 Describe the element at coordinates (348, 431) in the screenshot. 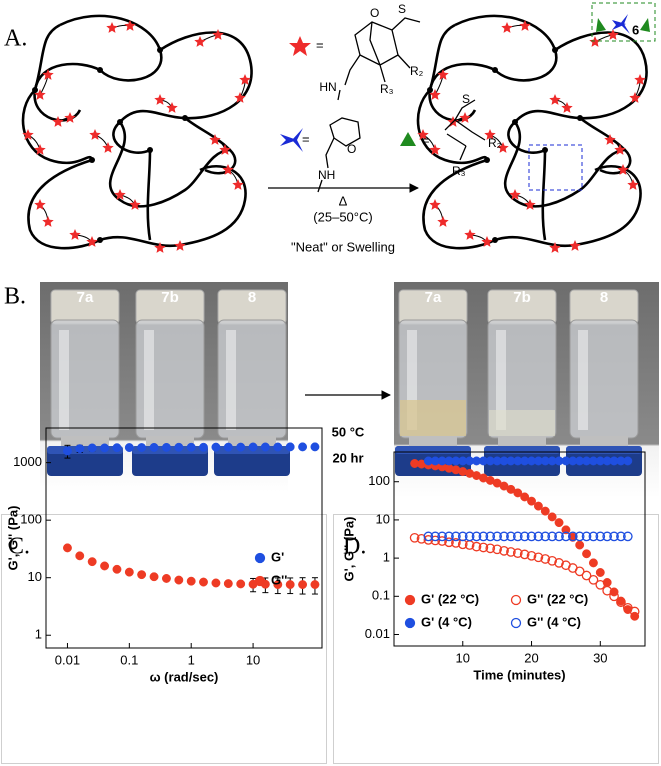

I see `condition-temperature: 50 °C` at that location.